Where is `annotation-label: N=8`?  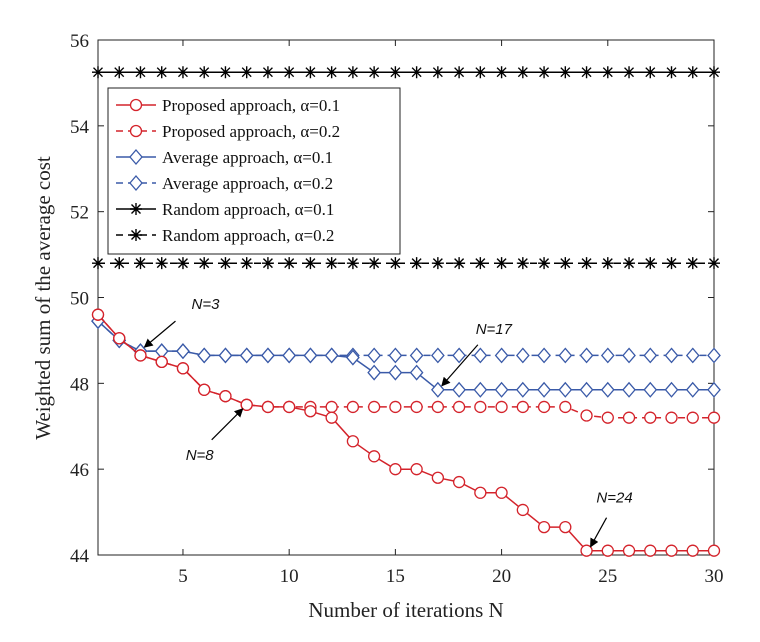 annotation-label: N=8 is located at coordinates (200, 455).